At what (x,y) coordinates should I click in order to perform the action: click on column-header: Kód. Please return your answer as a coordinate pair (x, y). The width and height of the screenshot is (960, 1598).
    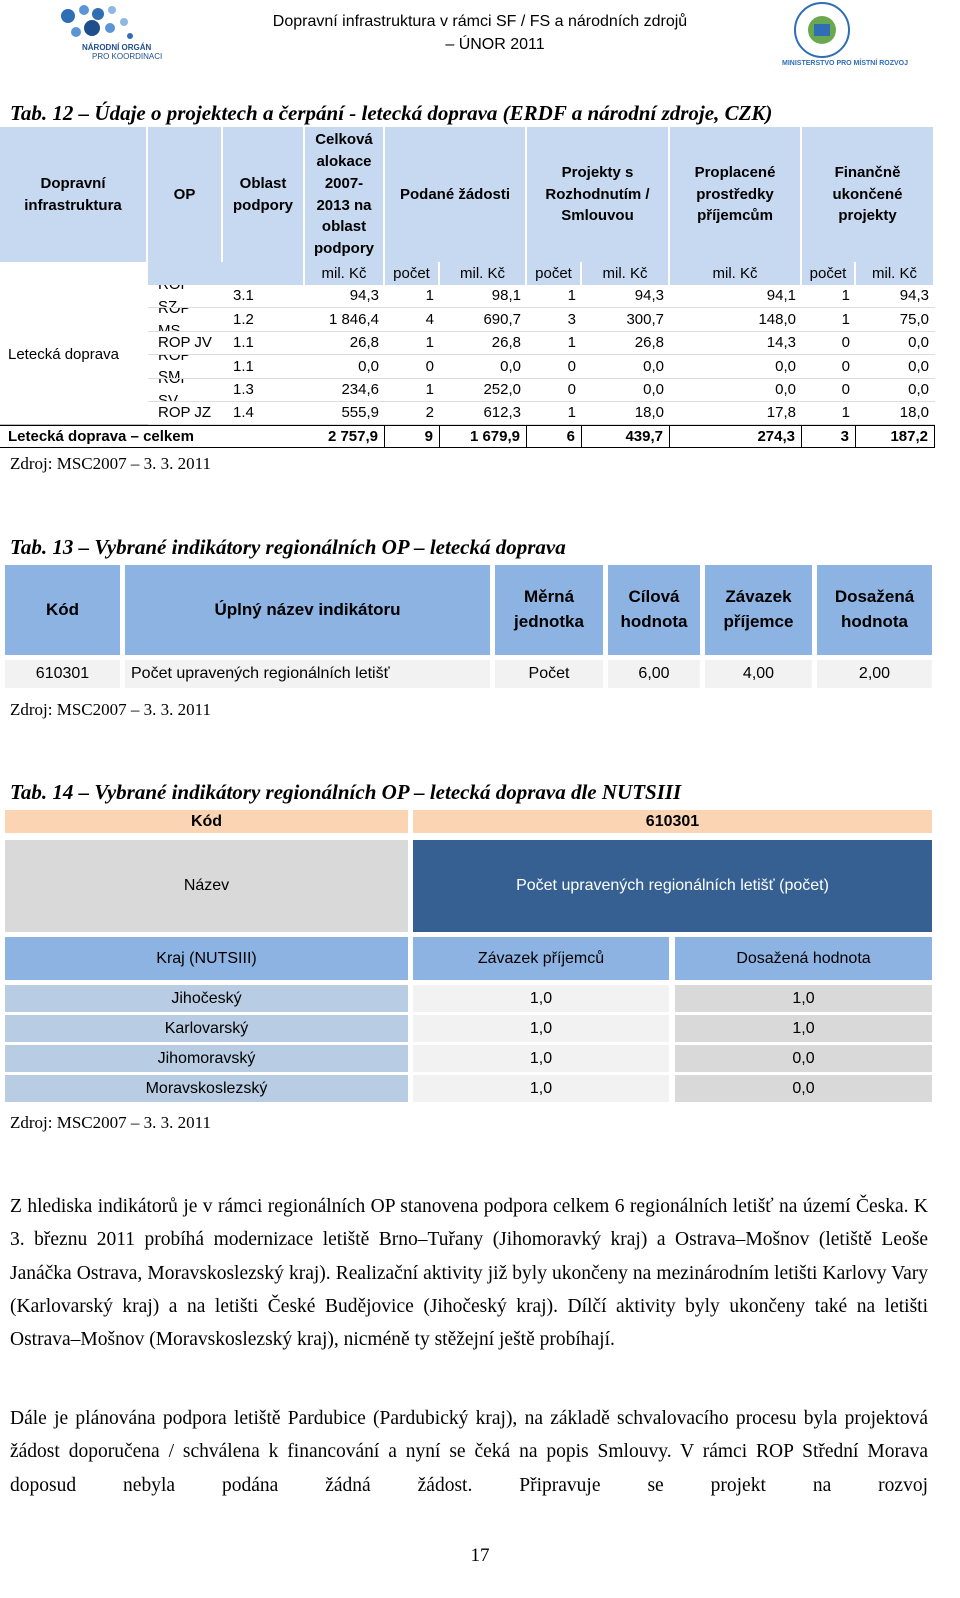
    Looking at the image, I should click on (62, 610).